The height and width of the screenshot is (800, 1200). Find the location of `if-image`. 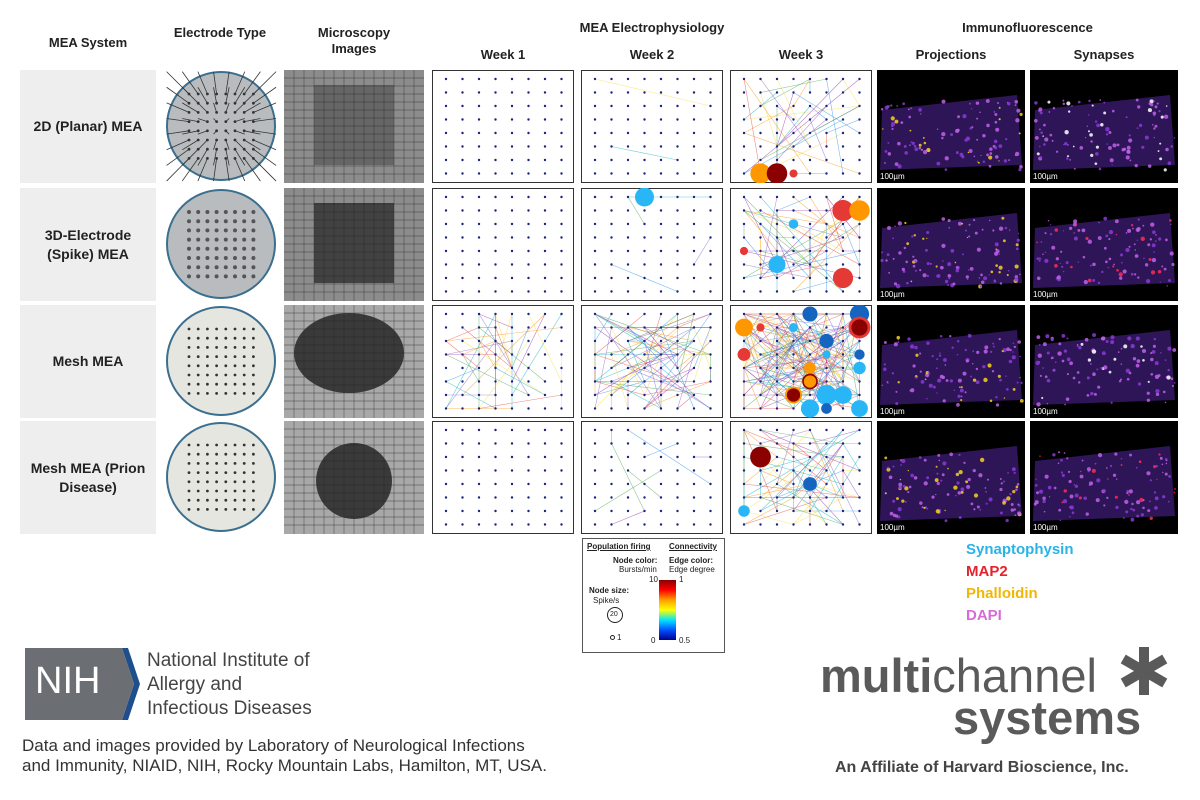

if-image is located at coordinates (1104, 244).